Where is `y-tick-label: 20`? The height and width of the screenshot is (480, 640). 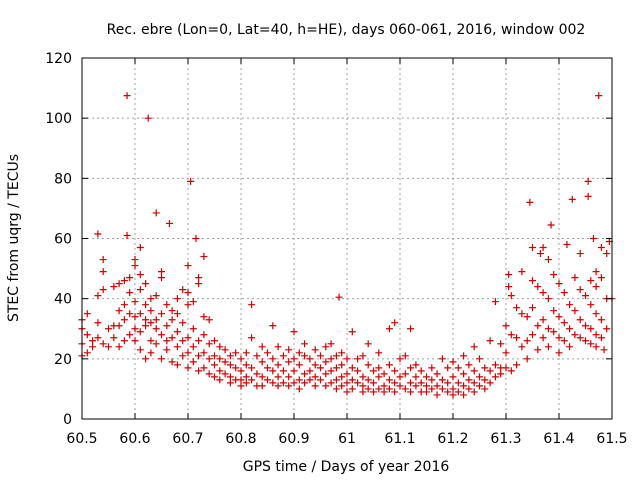
y-tick-label: 20 is located at coordinates (63, 360).